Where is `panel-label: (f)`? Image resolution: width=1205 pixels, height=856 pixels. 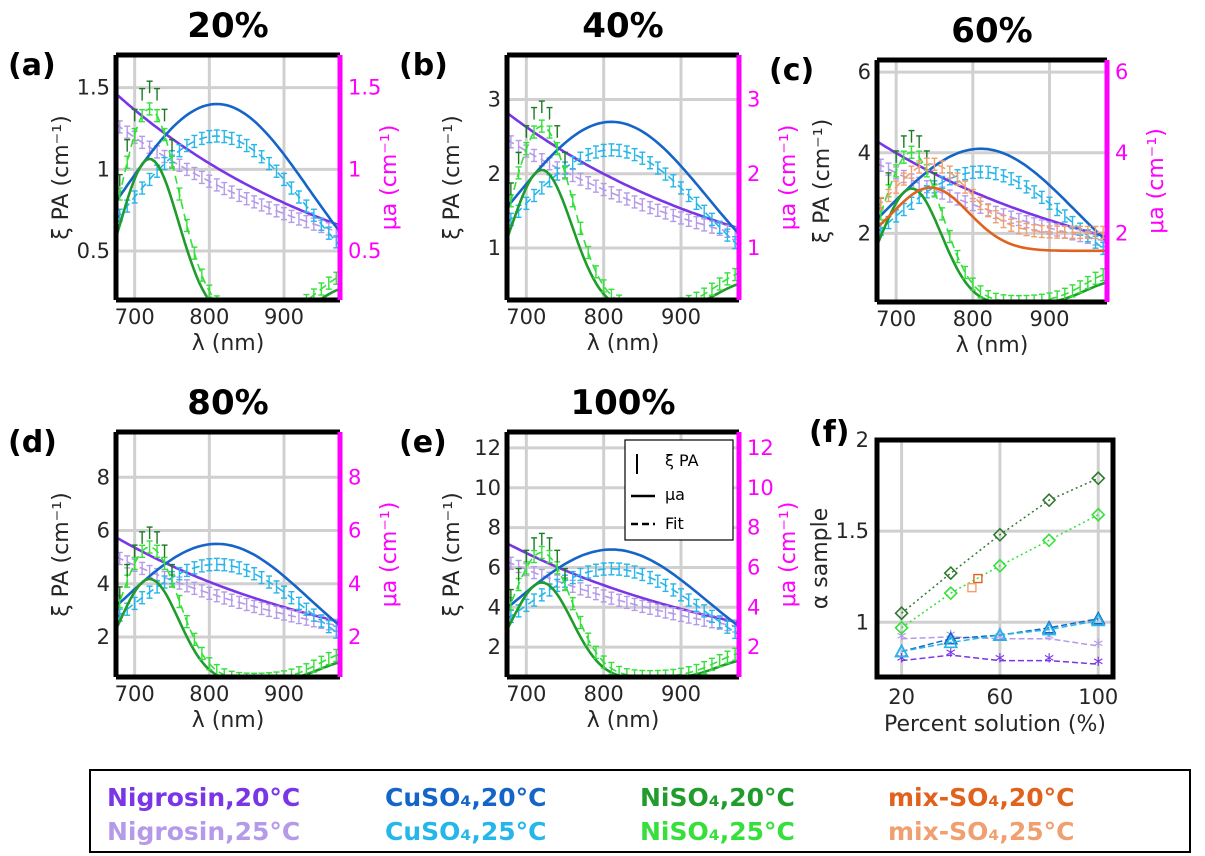
panel-label: (f) is located at coordinates (829, 432).